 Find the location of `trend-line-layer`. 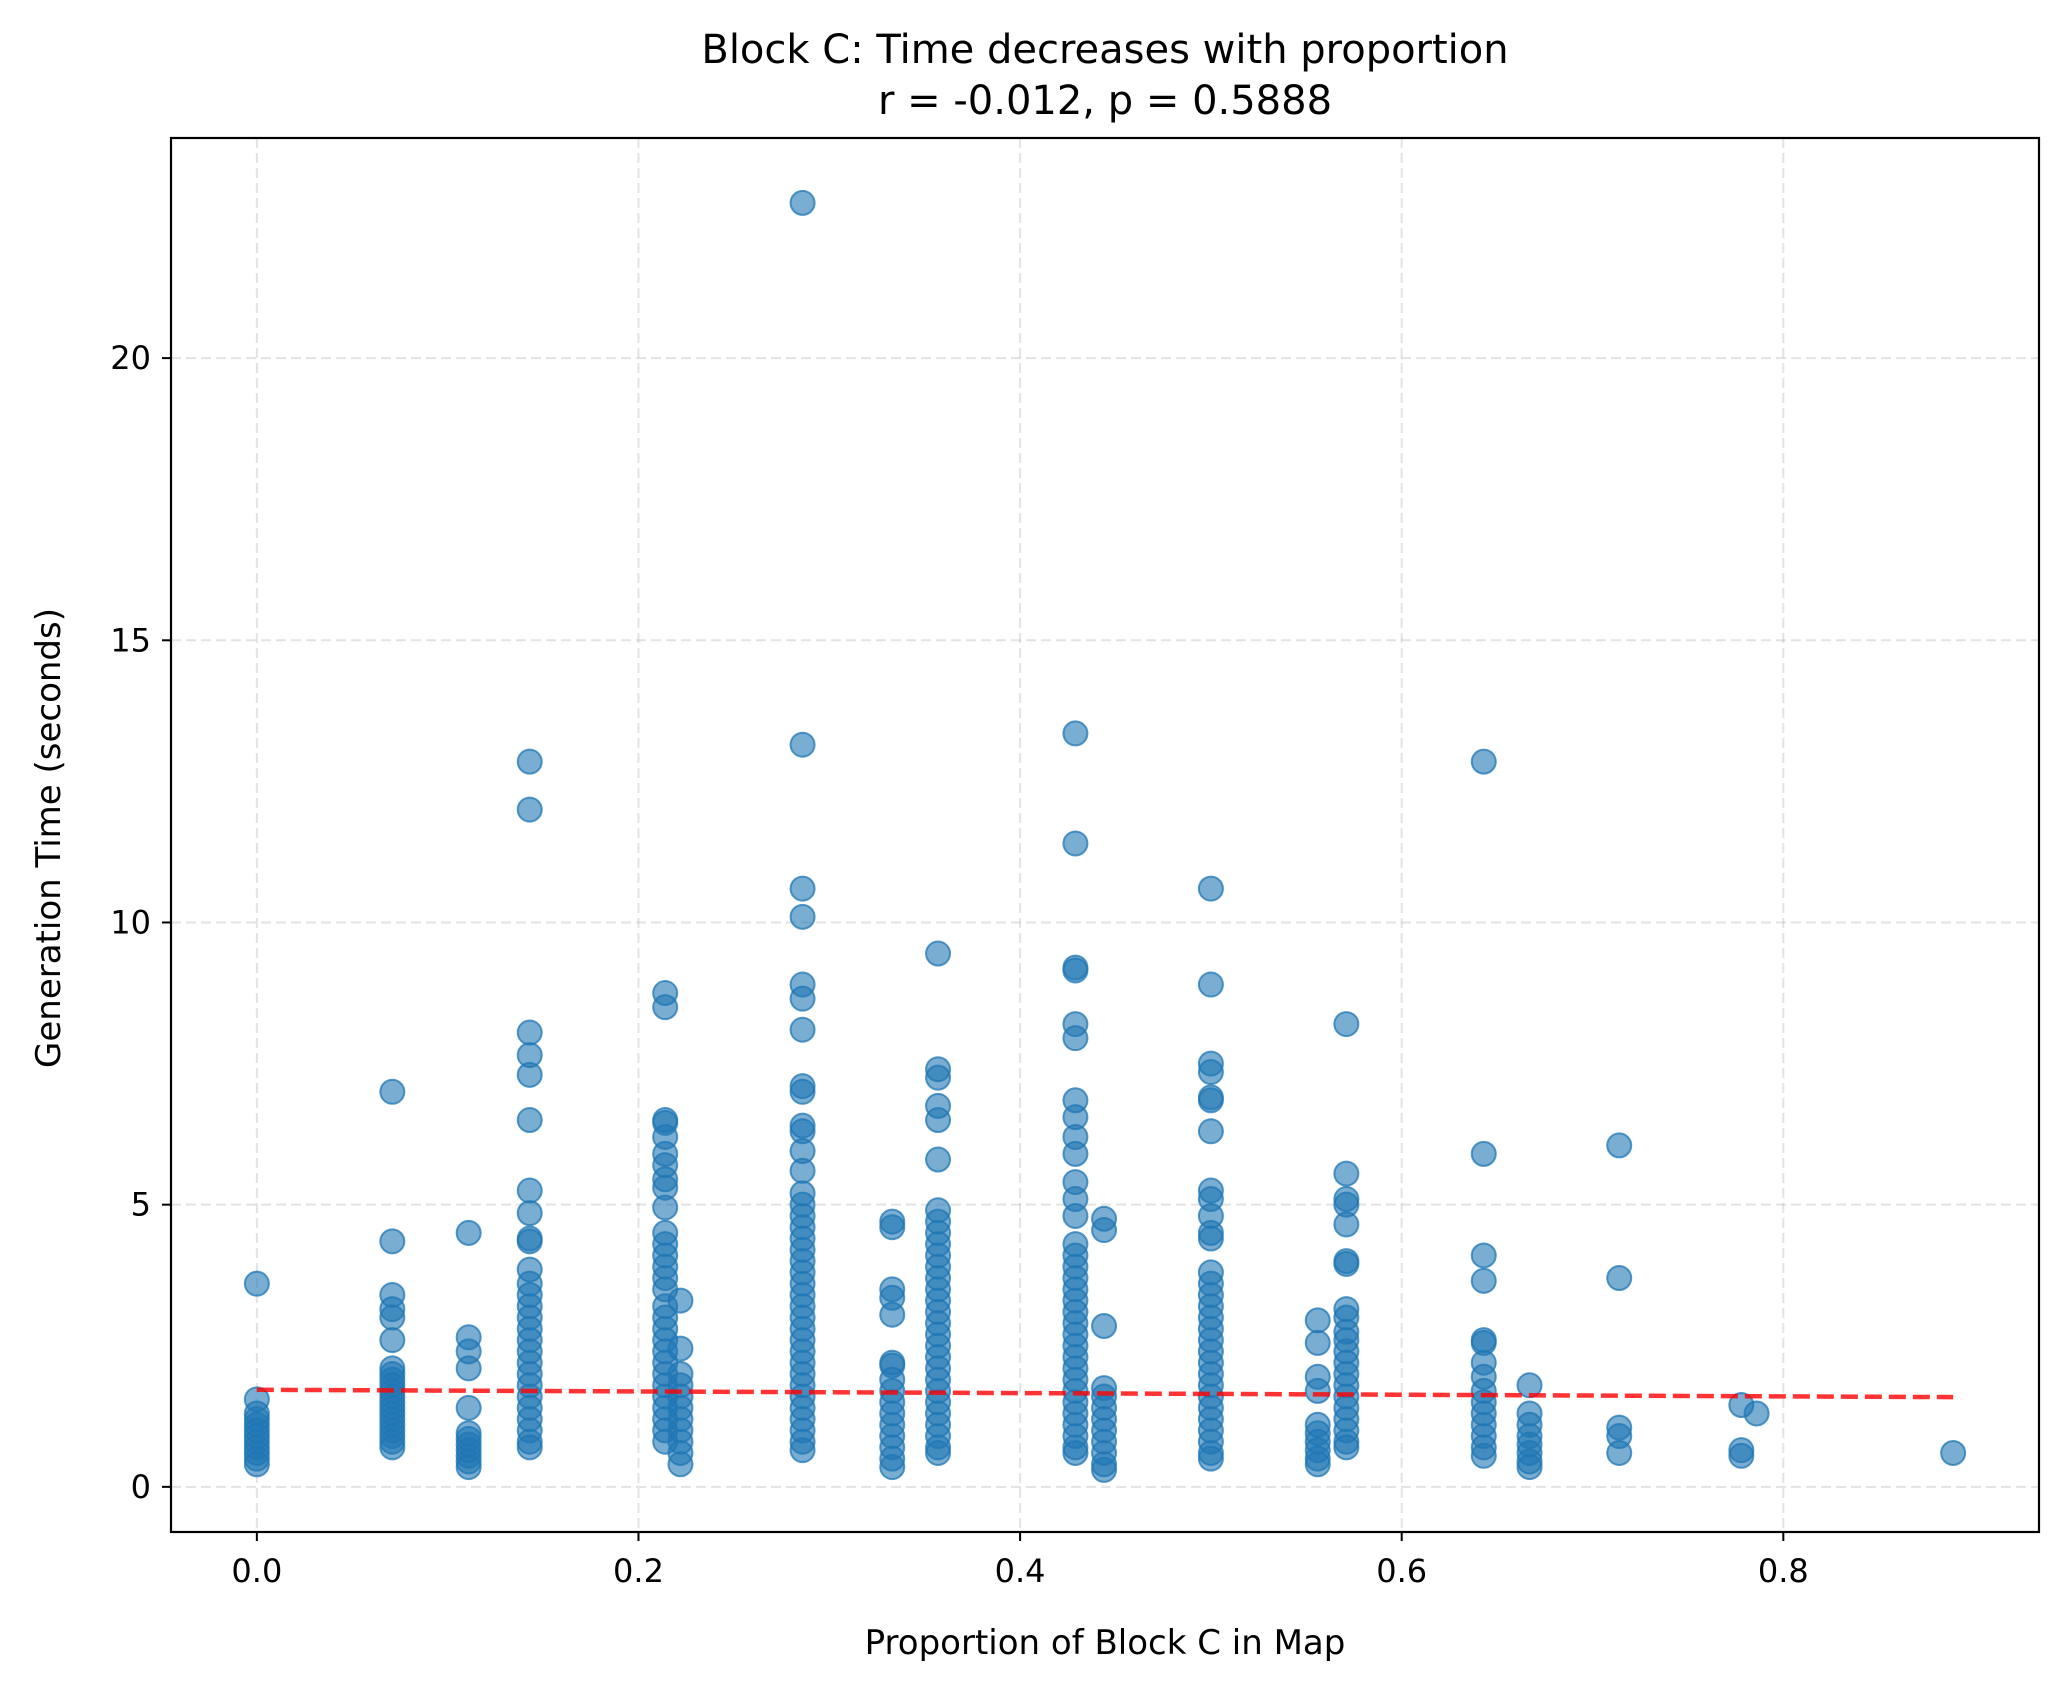

trend-line-layer is located at coordinates (1105, 1393).